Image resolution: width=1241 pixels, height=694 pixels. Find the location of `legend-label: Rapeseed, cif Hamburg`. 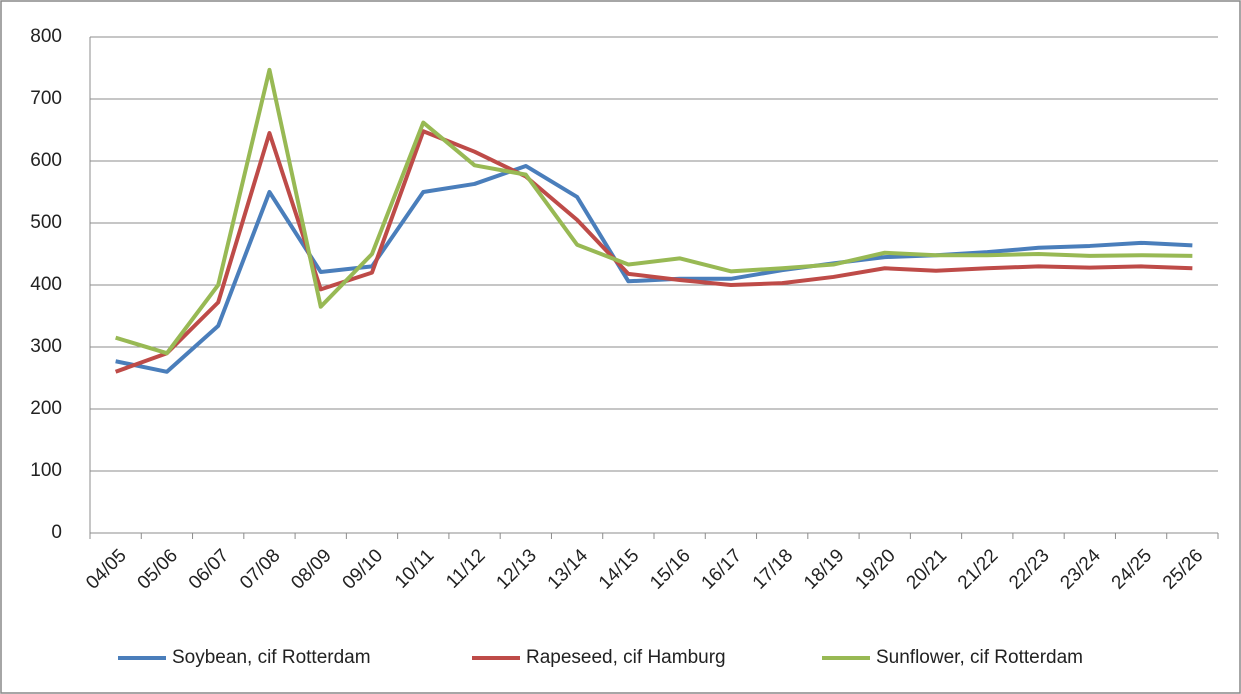

legend-label: Rapeseed, cif Hamburg is located at coordinates (626, 657).